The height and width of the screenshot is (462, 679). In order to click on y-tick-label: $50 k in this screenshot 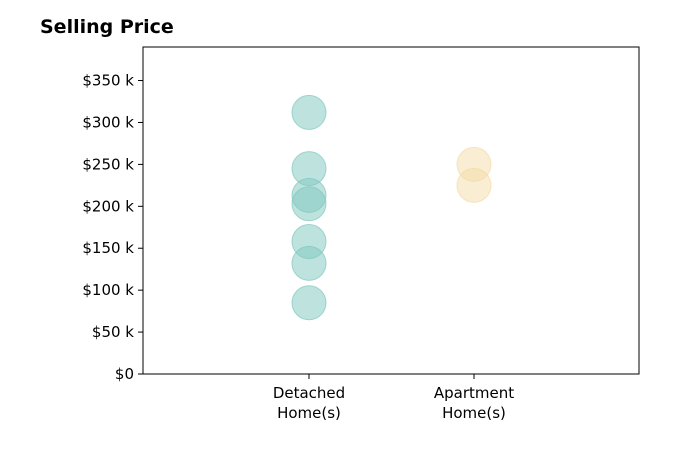, I will do `click(113, 332)`.